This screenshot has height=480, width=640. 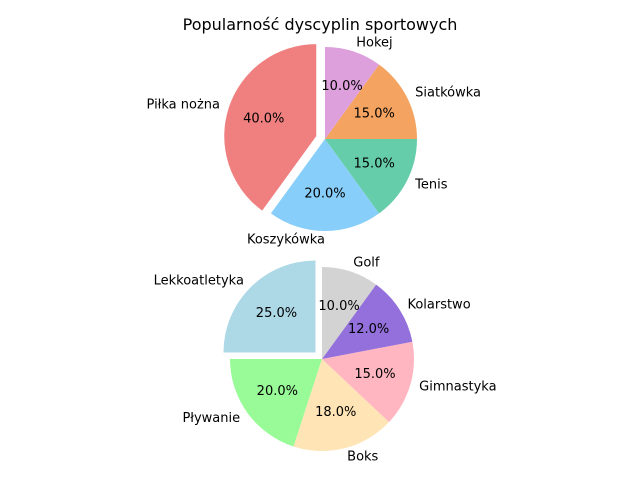 I want to click on slice-siatkowka, so click(x=371, y=101).